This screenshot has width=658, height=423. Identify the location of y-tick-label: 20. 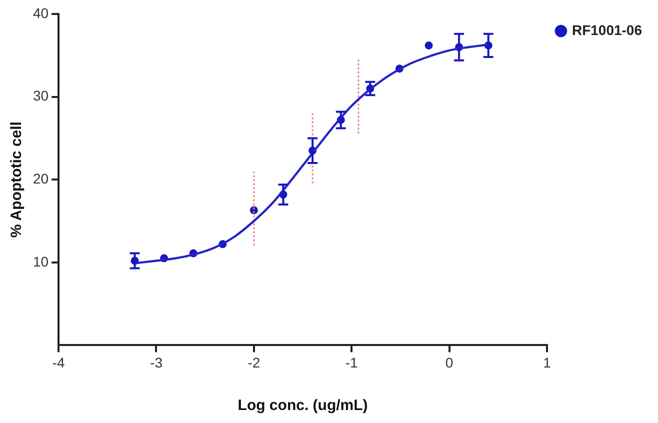
(40, 178).